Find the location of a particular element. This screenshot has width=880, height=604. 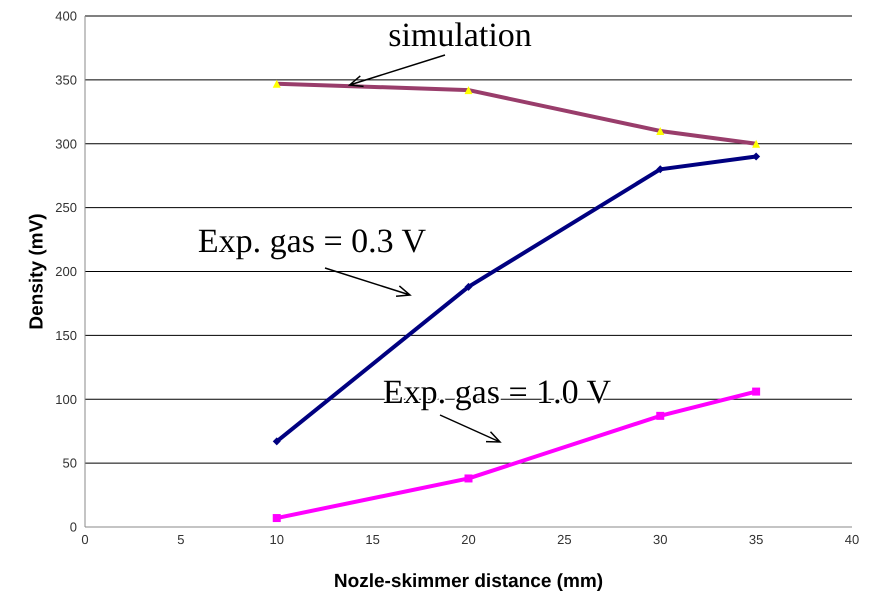

y-axis-title: Density (mV) is located at coordinates (37, 271).